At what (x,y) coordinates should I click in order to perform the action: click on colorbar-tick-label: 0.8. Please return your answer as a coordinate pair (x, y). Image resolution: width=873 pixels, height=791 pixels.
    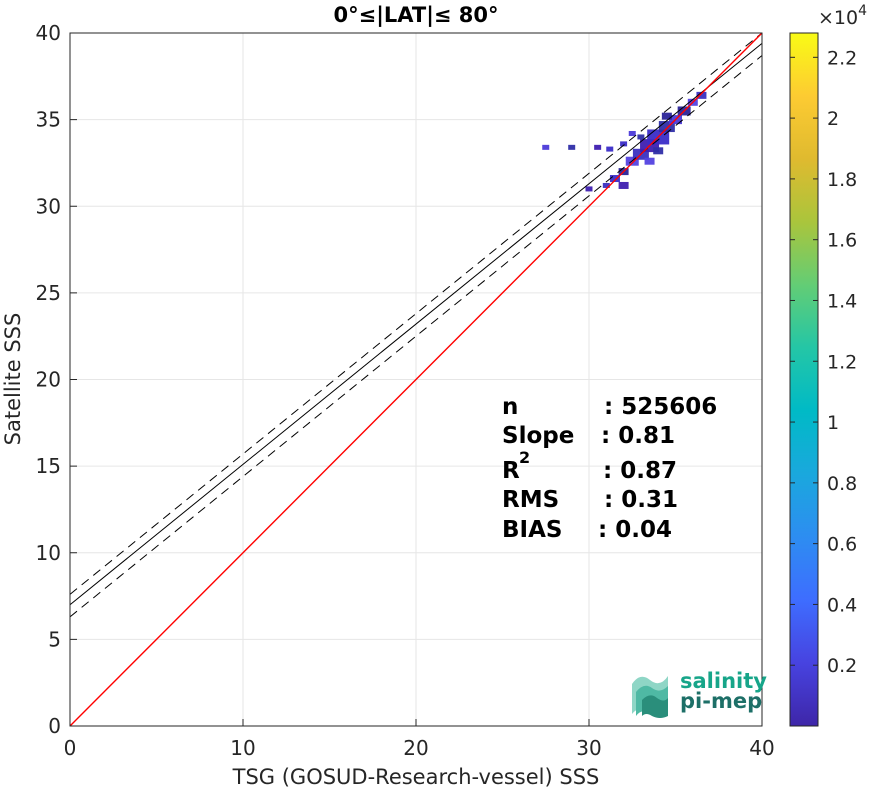
    Looking at the image, I should click on (842, 484).